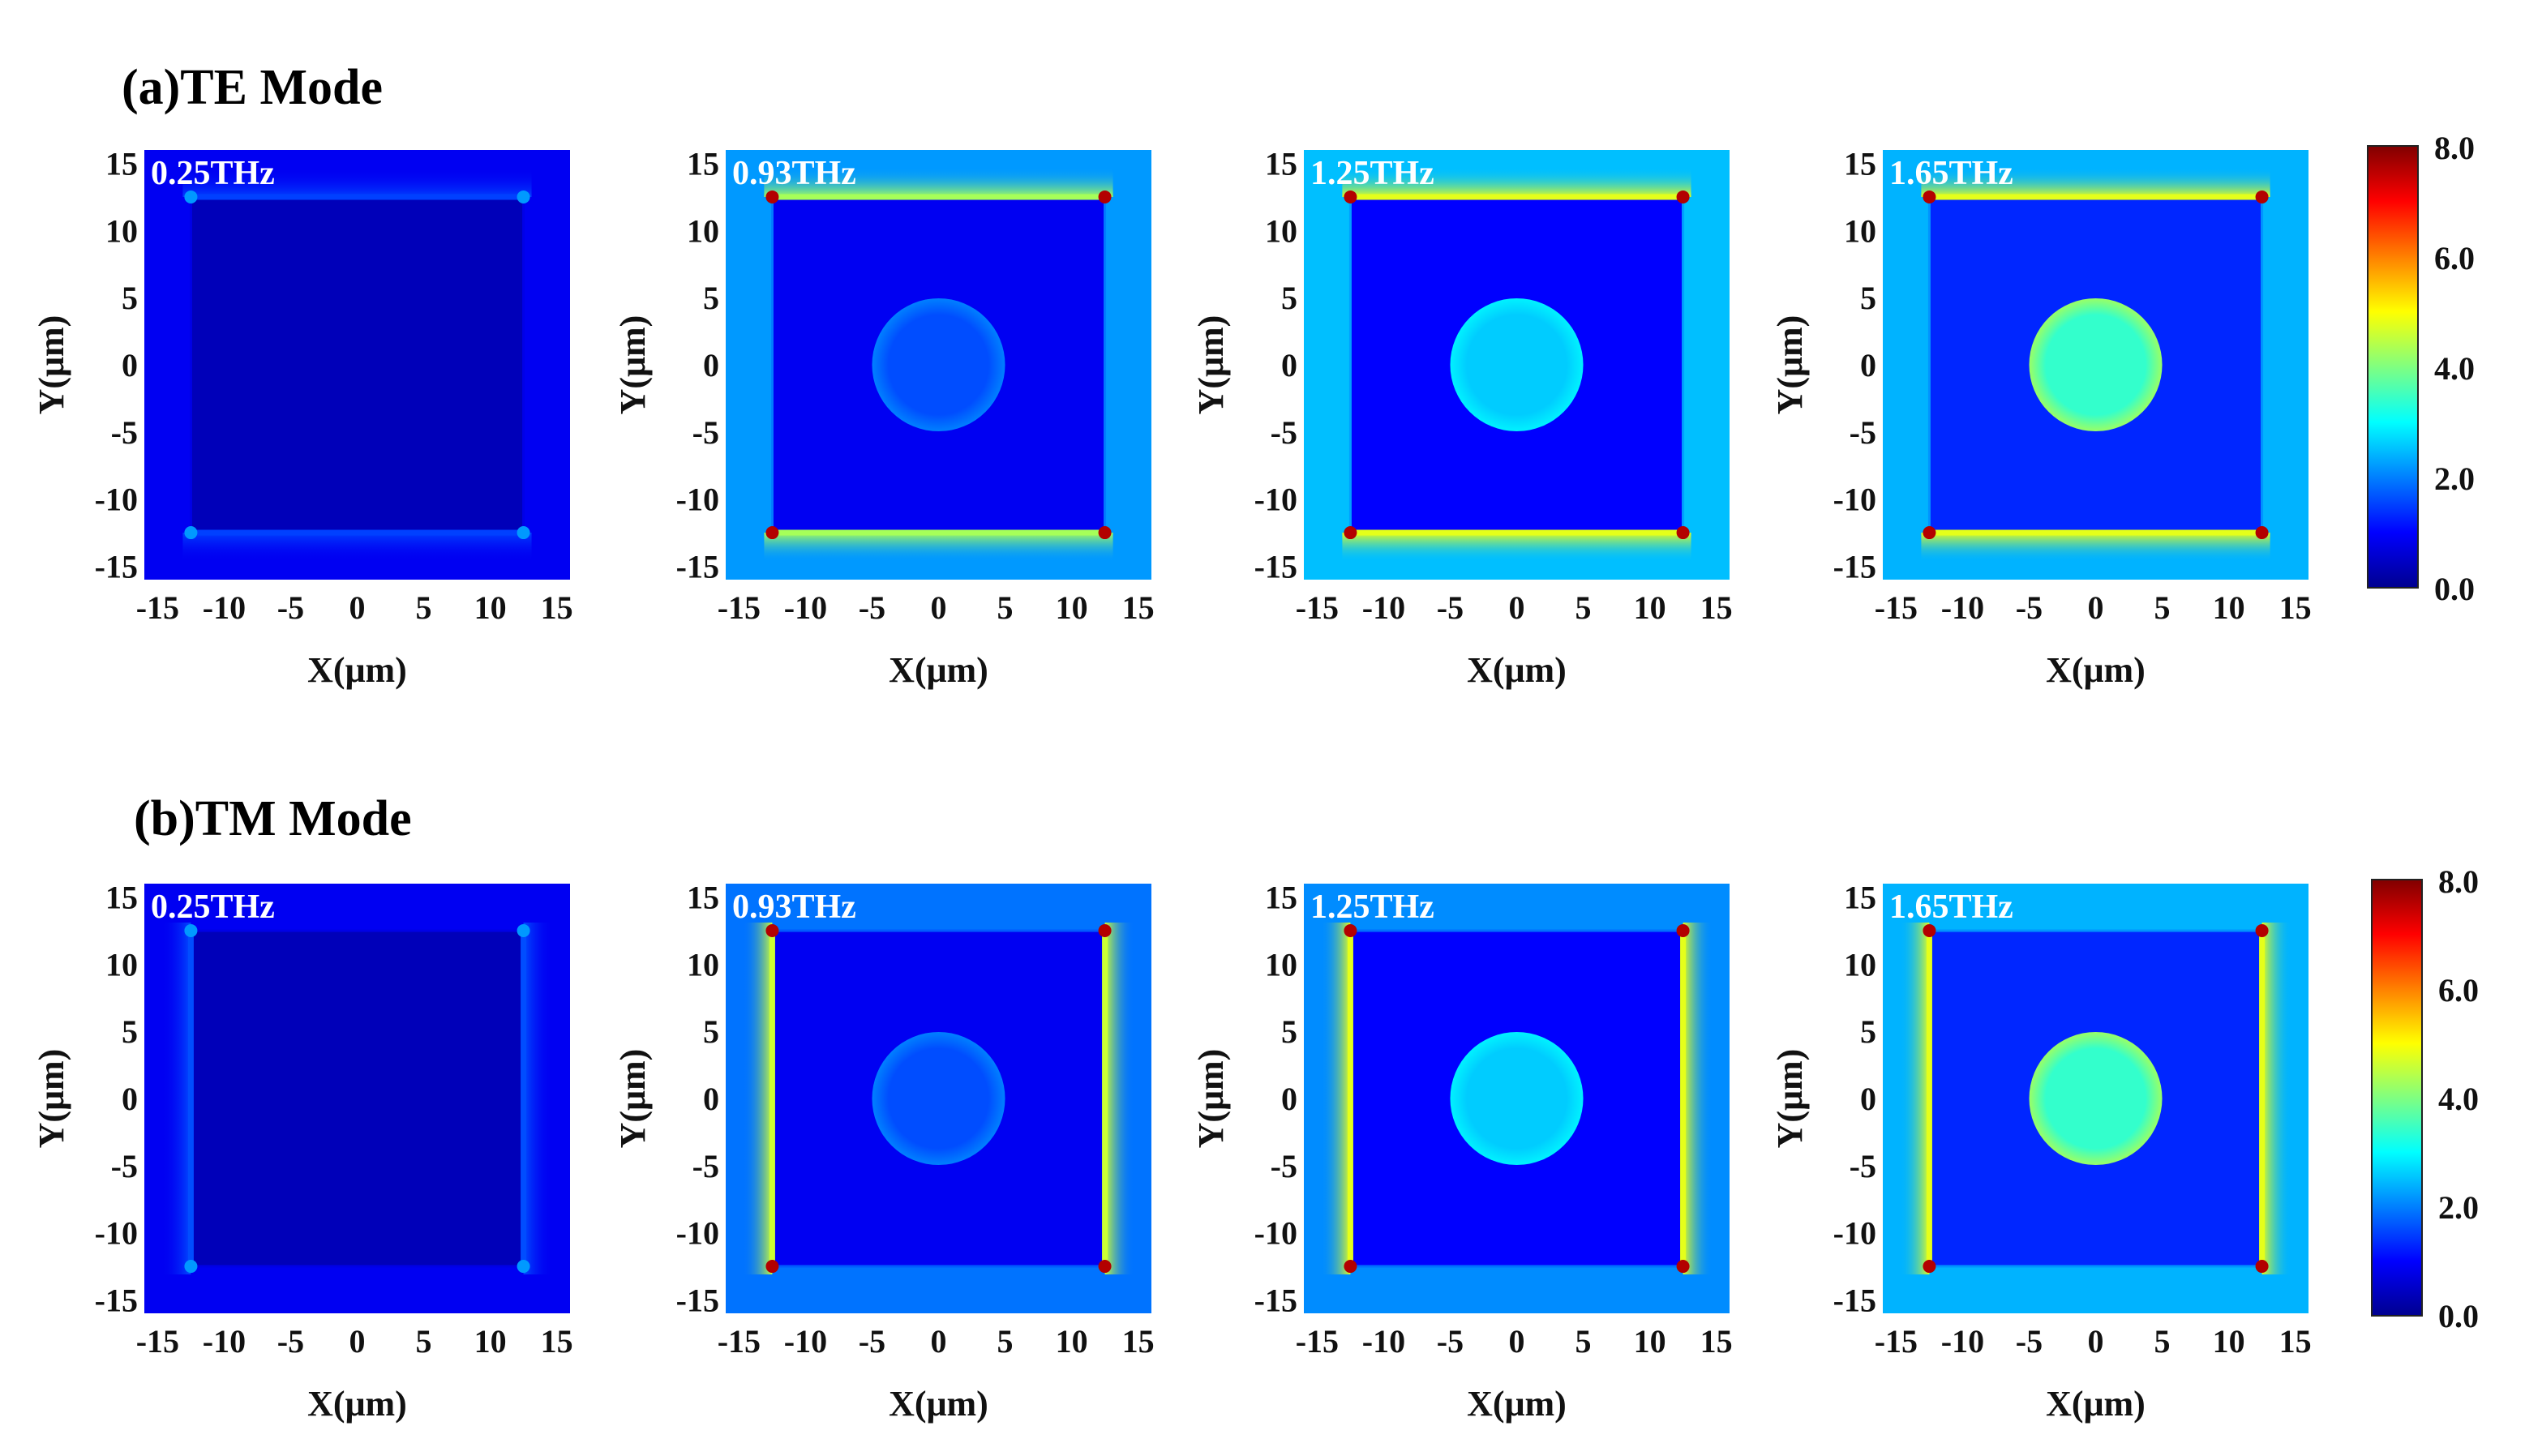 This screenshot has height=1456, width=2525. What do you see at coordinates (2454, 368) in the screenshot?
I see `colorbar-tick: 4.0` at bounding box center [2454, 368].